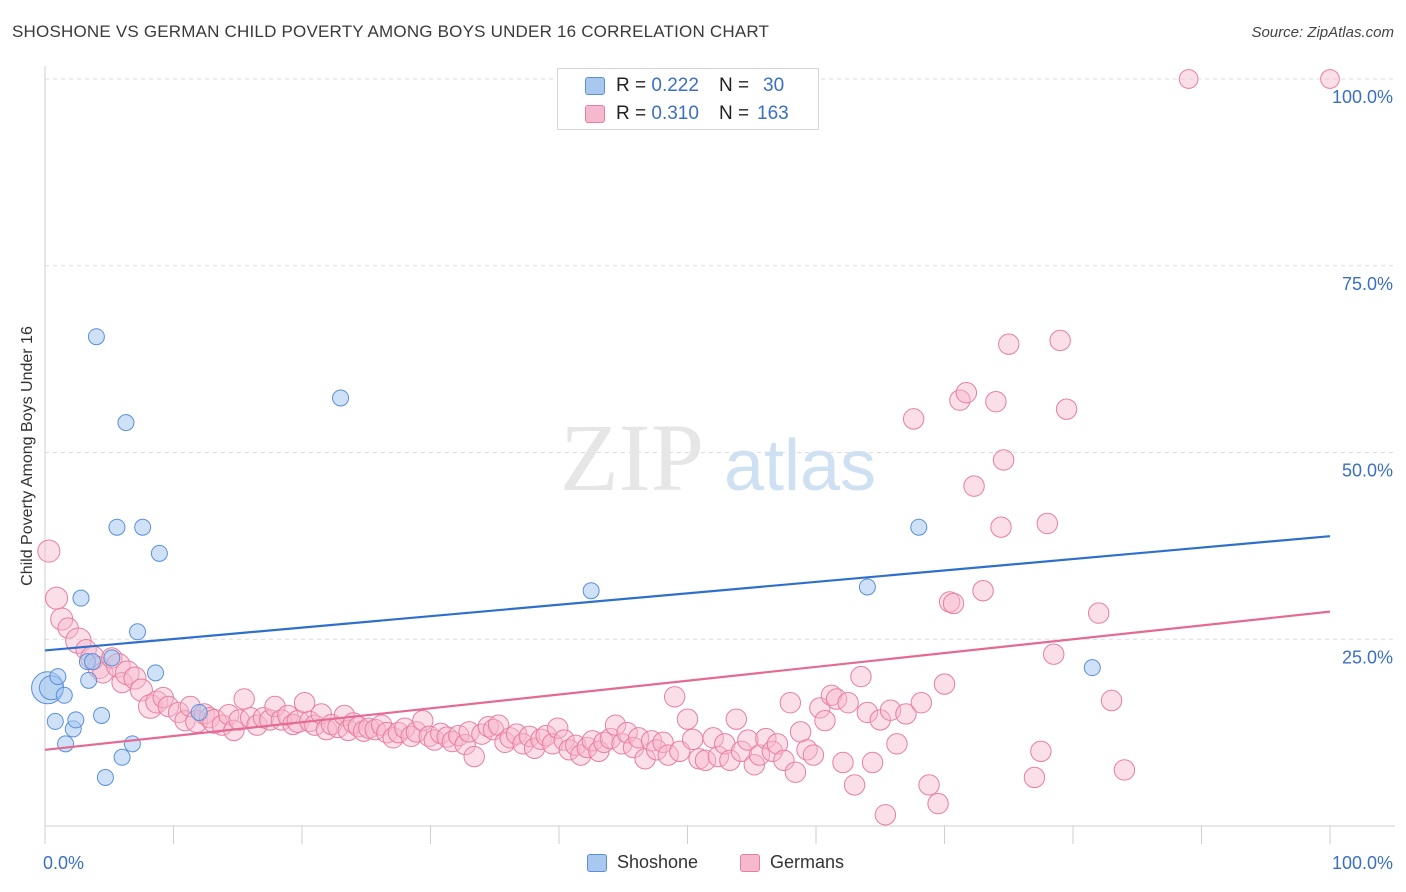 This screenshot has width=1406, height=892. Describe the element at coordinates (773, 113) in the screenshot. I see `legend-n-value: 163` at that location.